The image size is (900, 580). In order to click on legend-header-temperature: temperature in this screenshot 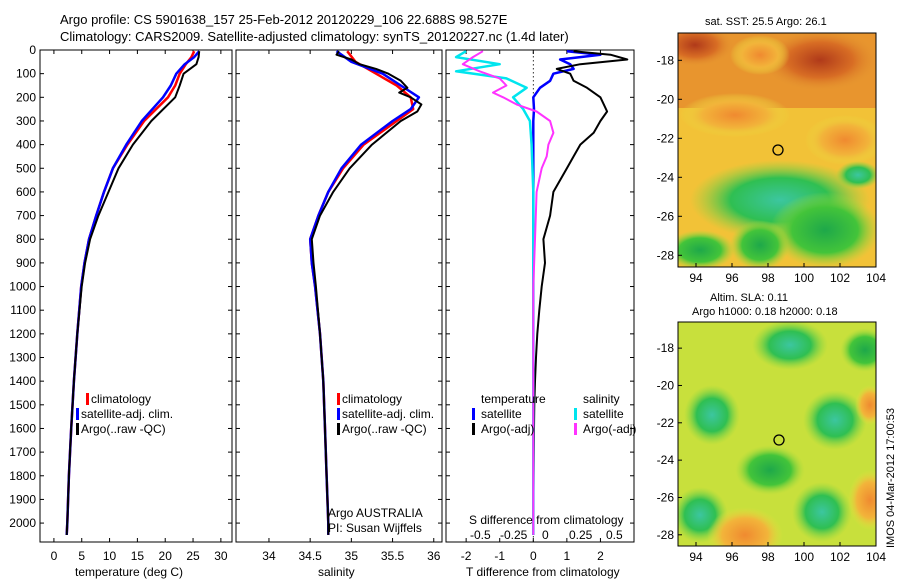, I will do `click(513, 399)`.